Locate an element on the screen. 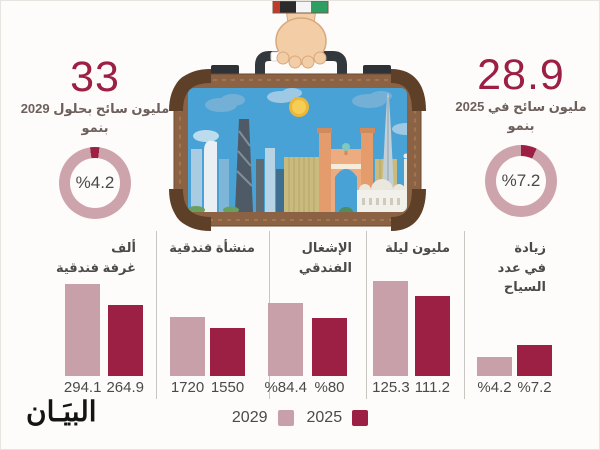 This screenshot has height=450, width=600. building-glass-tower is located at coordinates (224, 185).